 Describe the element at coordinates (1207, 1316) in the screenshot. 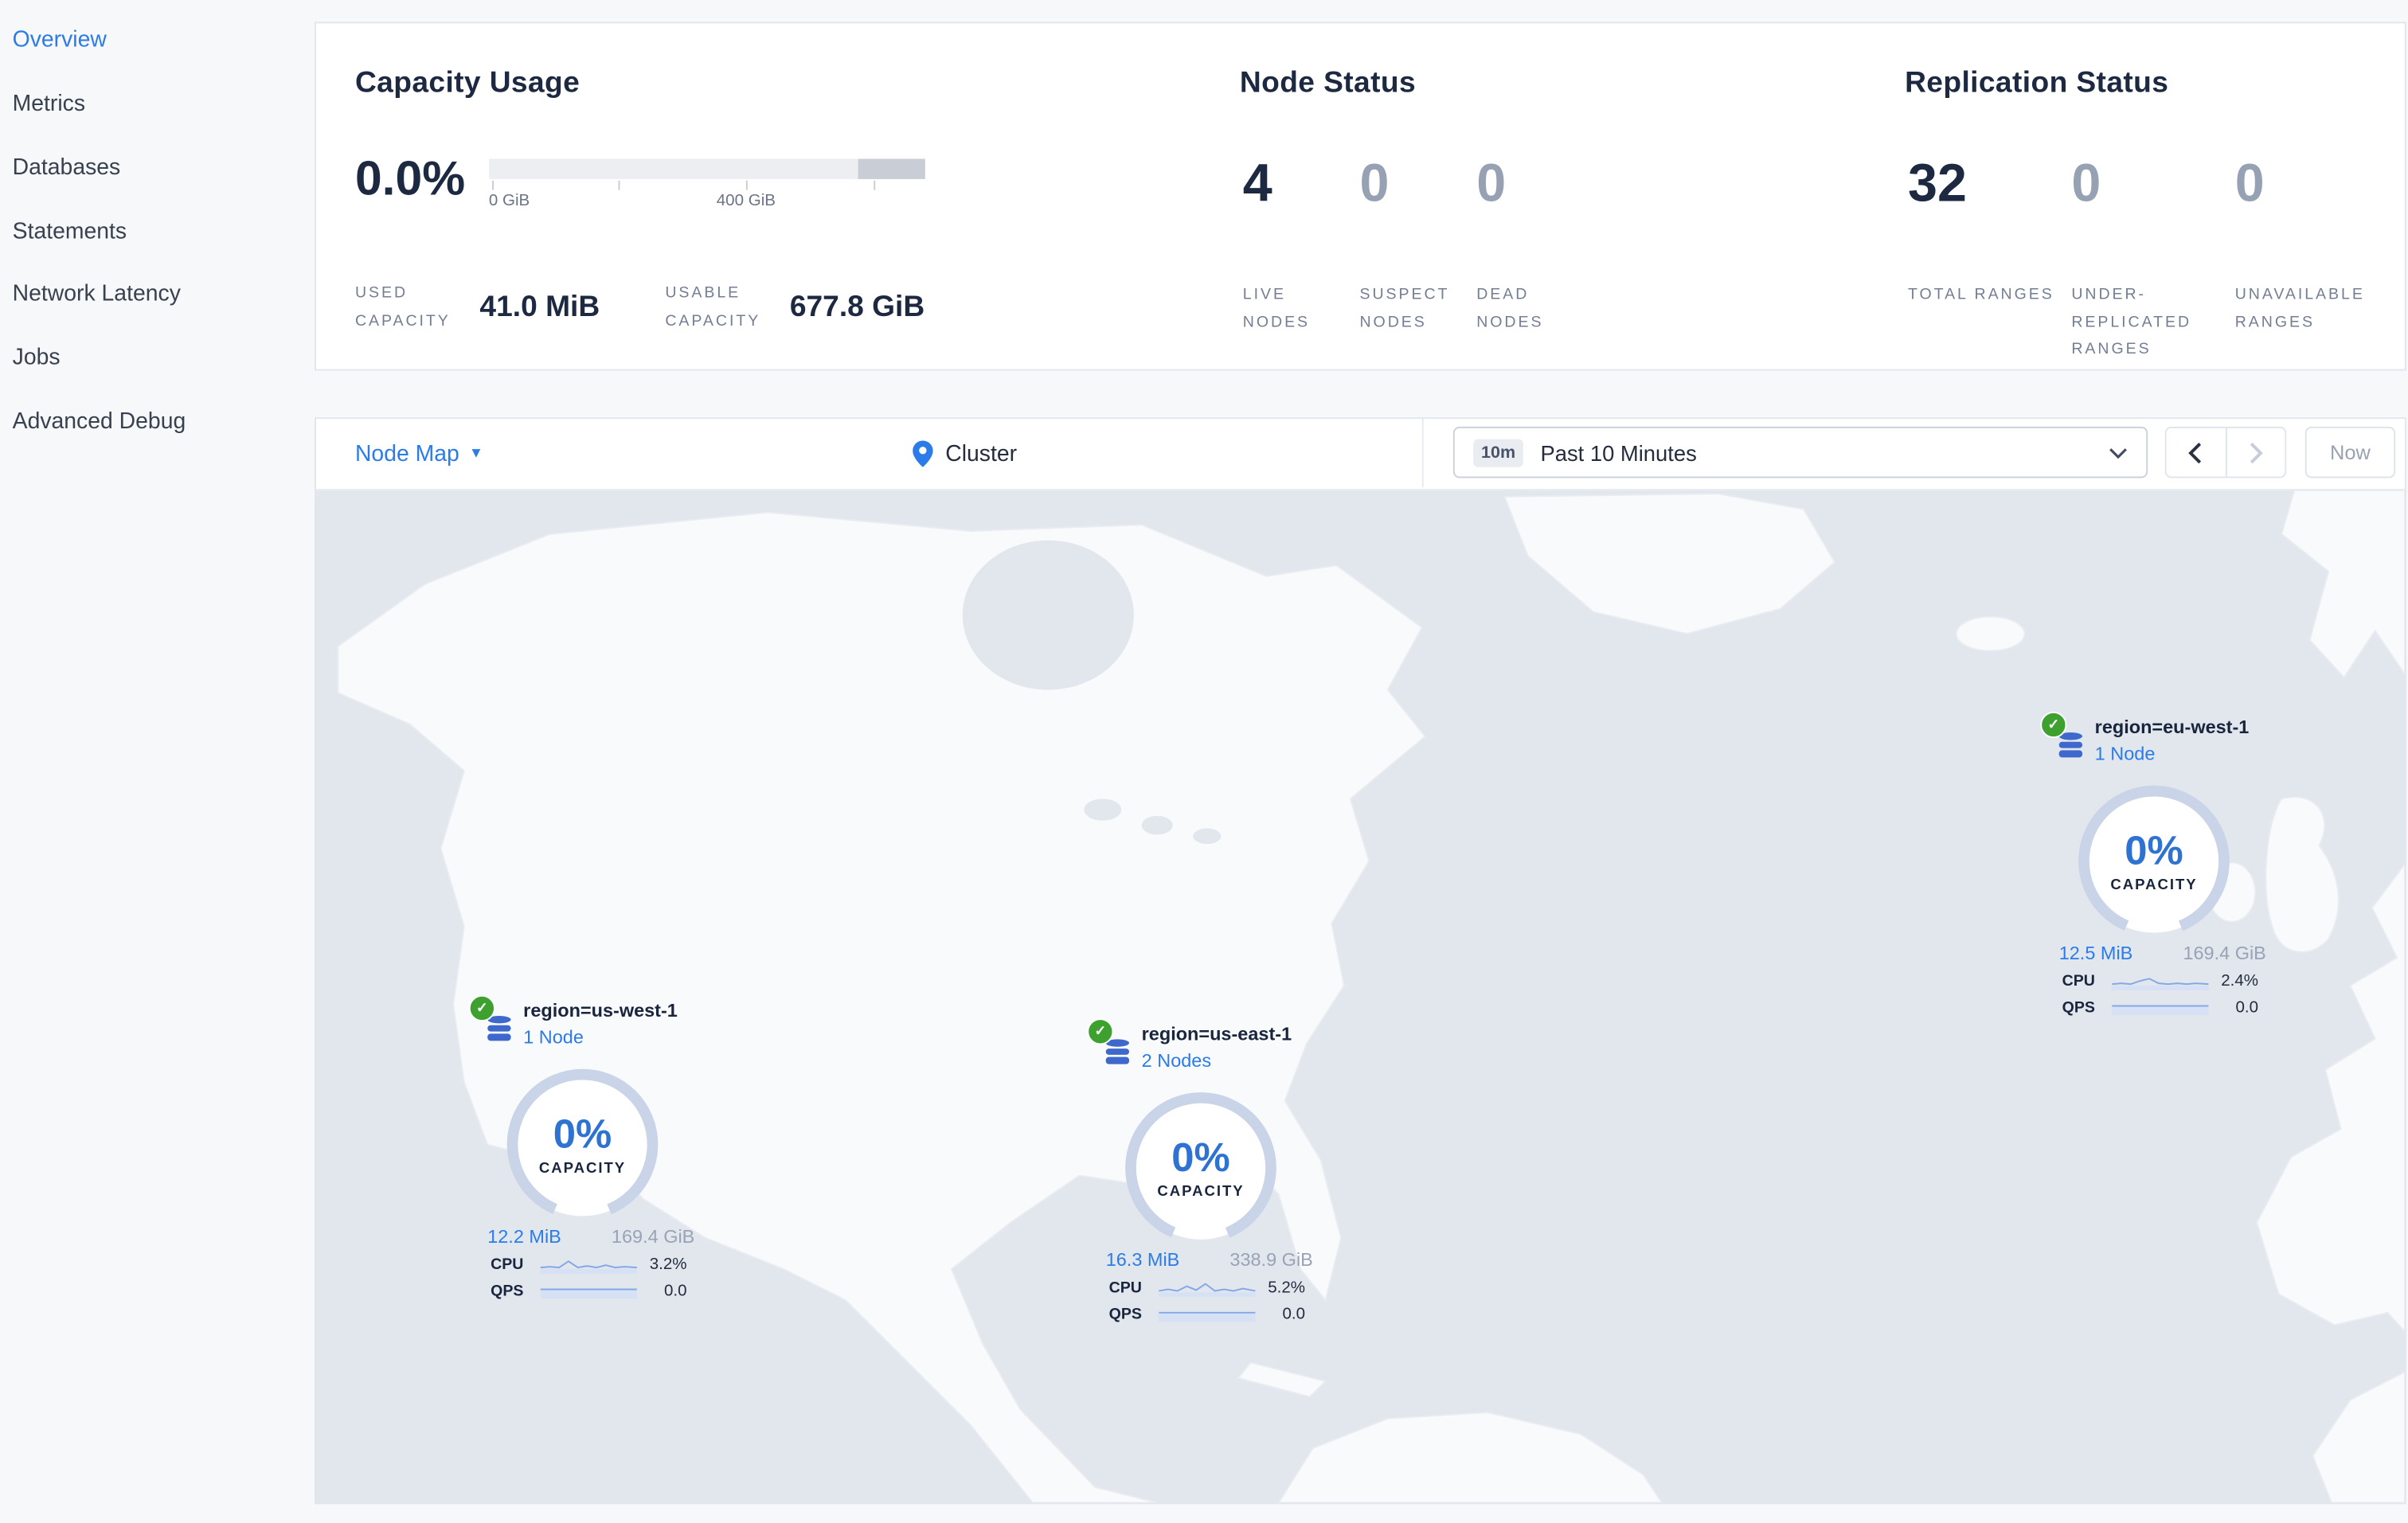

I see `qps-sparkline` at that location.